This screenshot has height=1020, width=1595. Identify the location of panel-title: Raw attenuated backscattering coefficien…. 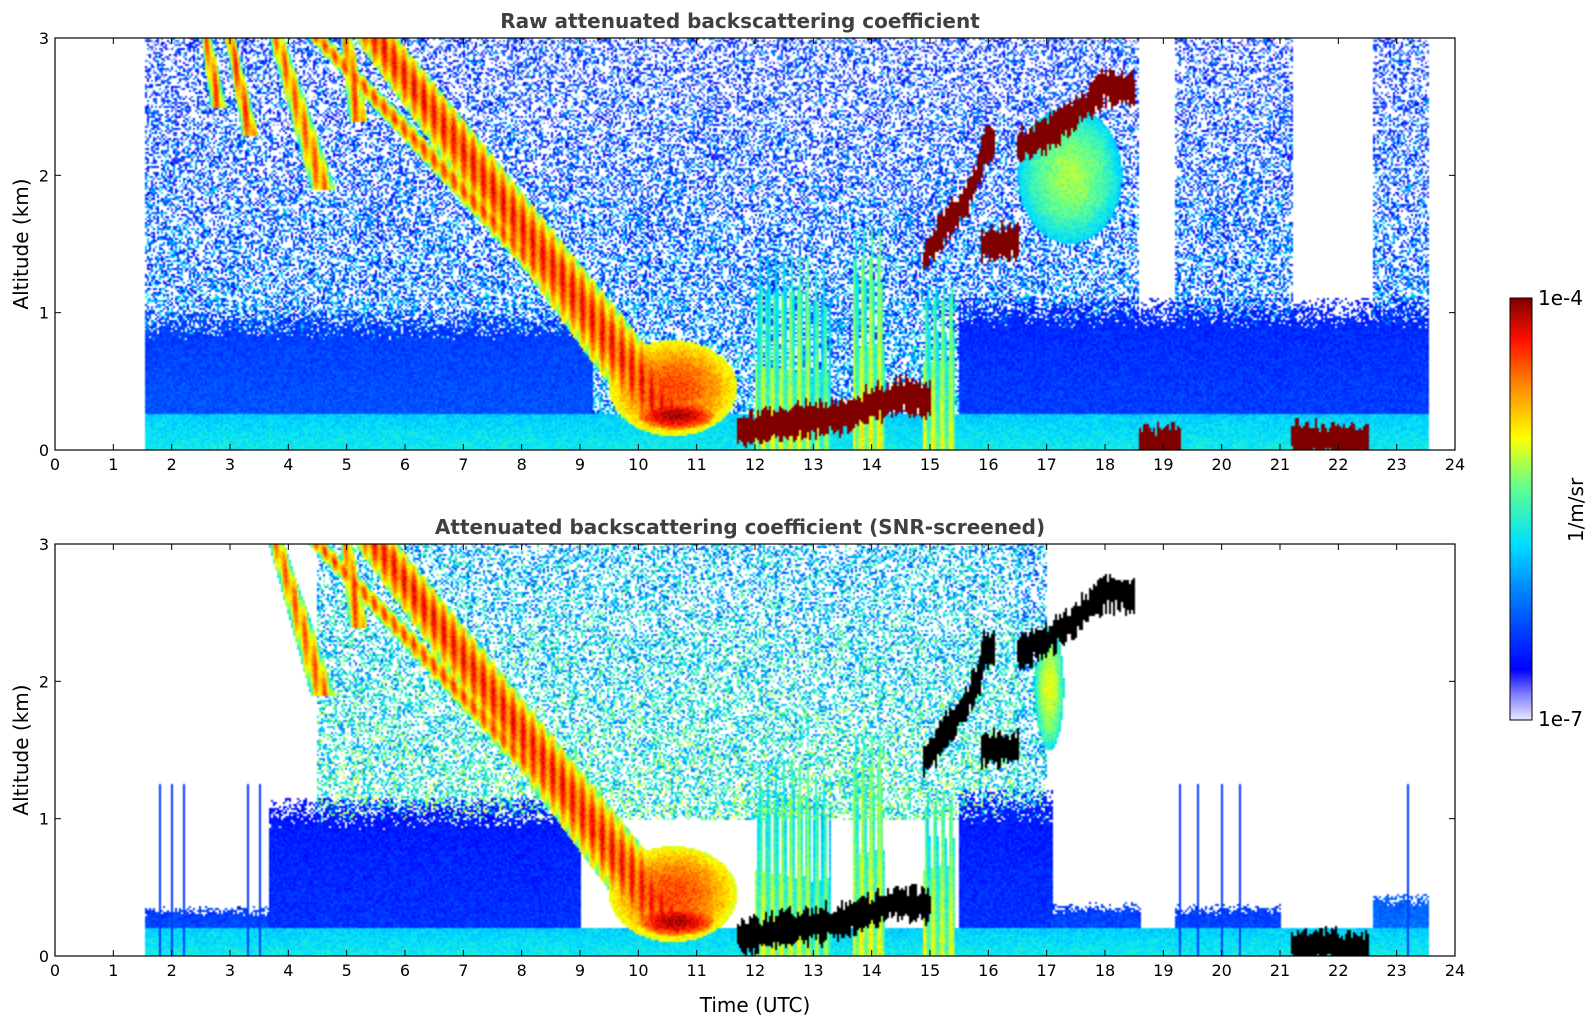
(740, 21).